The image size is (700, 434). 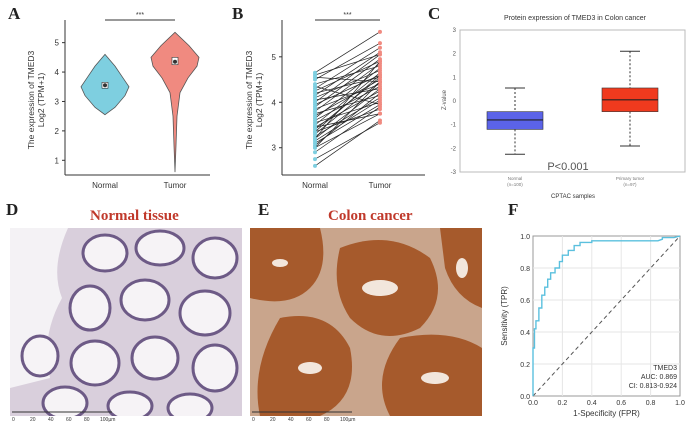 I want to click on normal-tissue-title: Normal tissue, so click(x=134, y=216).